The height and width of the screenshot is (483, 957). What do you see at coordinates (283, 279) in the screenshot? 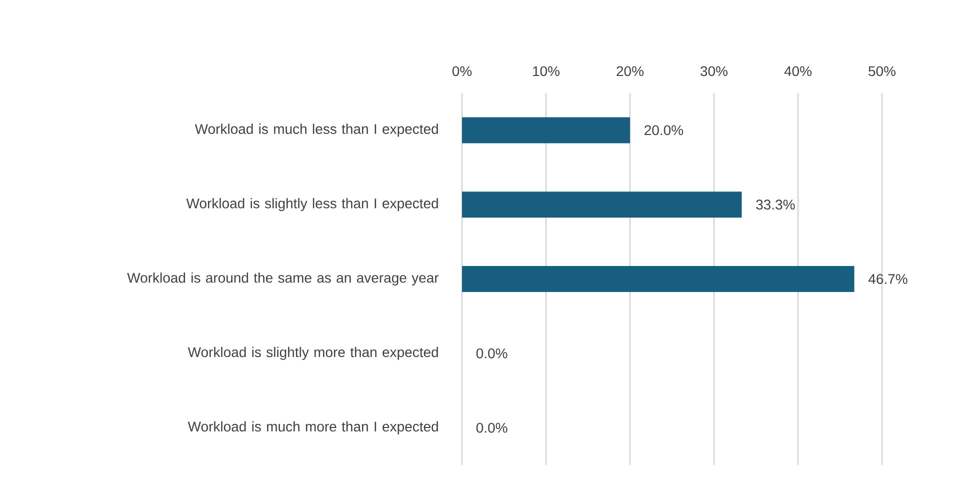
I see `y-tick-label: Workload is around the same as an average year` at bounding box center [283, 279].